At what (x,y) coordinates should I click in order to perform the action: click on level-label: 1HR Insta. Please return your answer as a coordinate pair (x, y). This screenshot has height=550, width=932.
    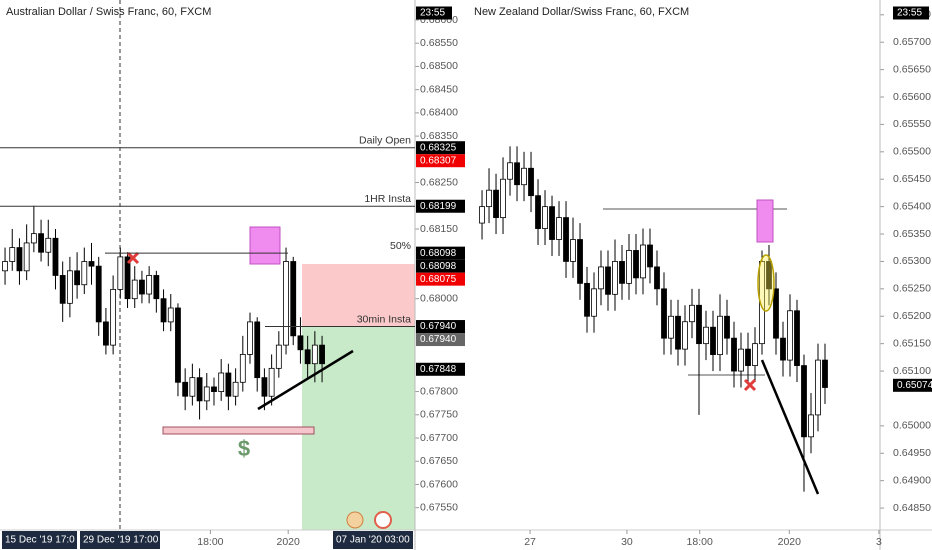
    Looking at the image, I should click on (387, 199).